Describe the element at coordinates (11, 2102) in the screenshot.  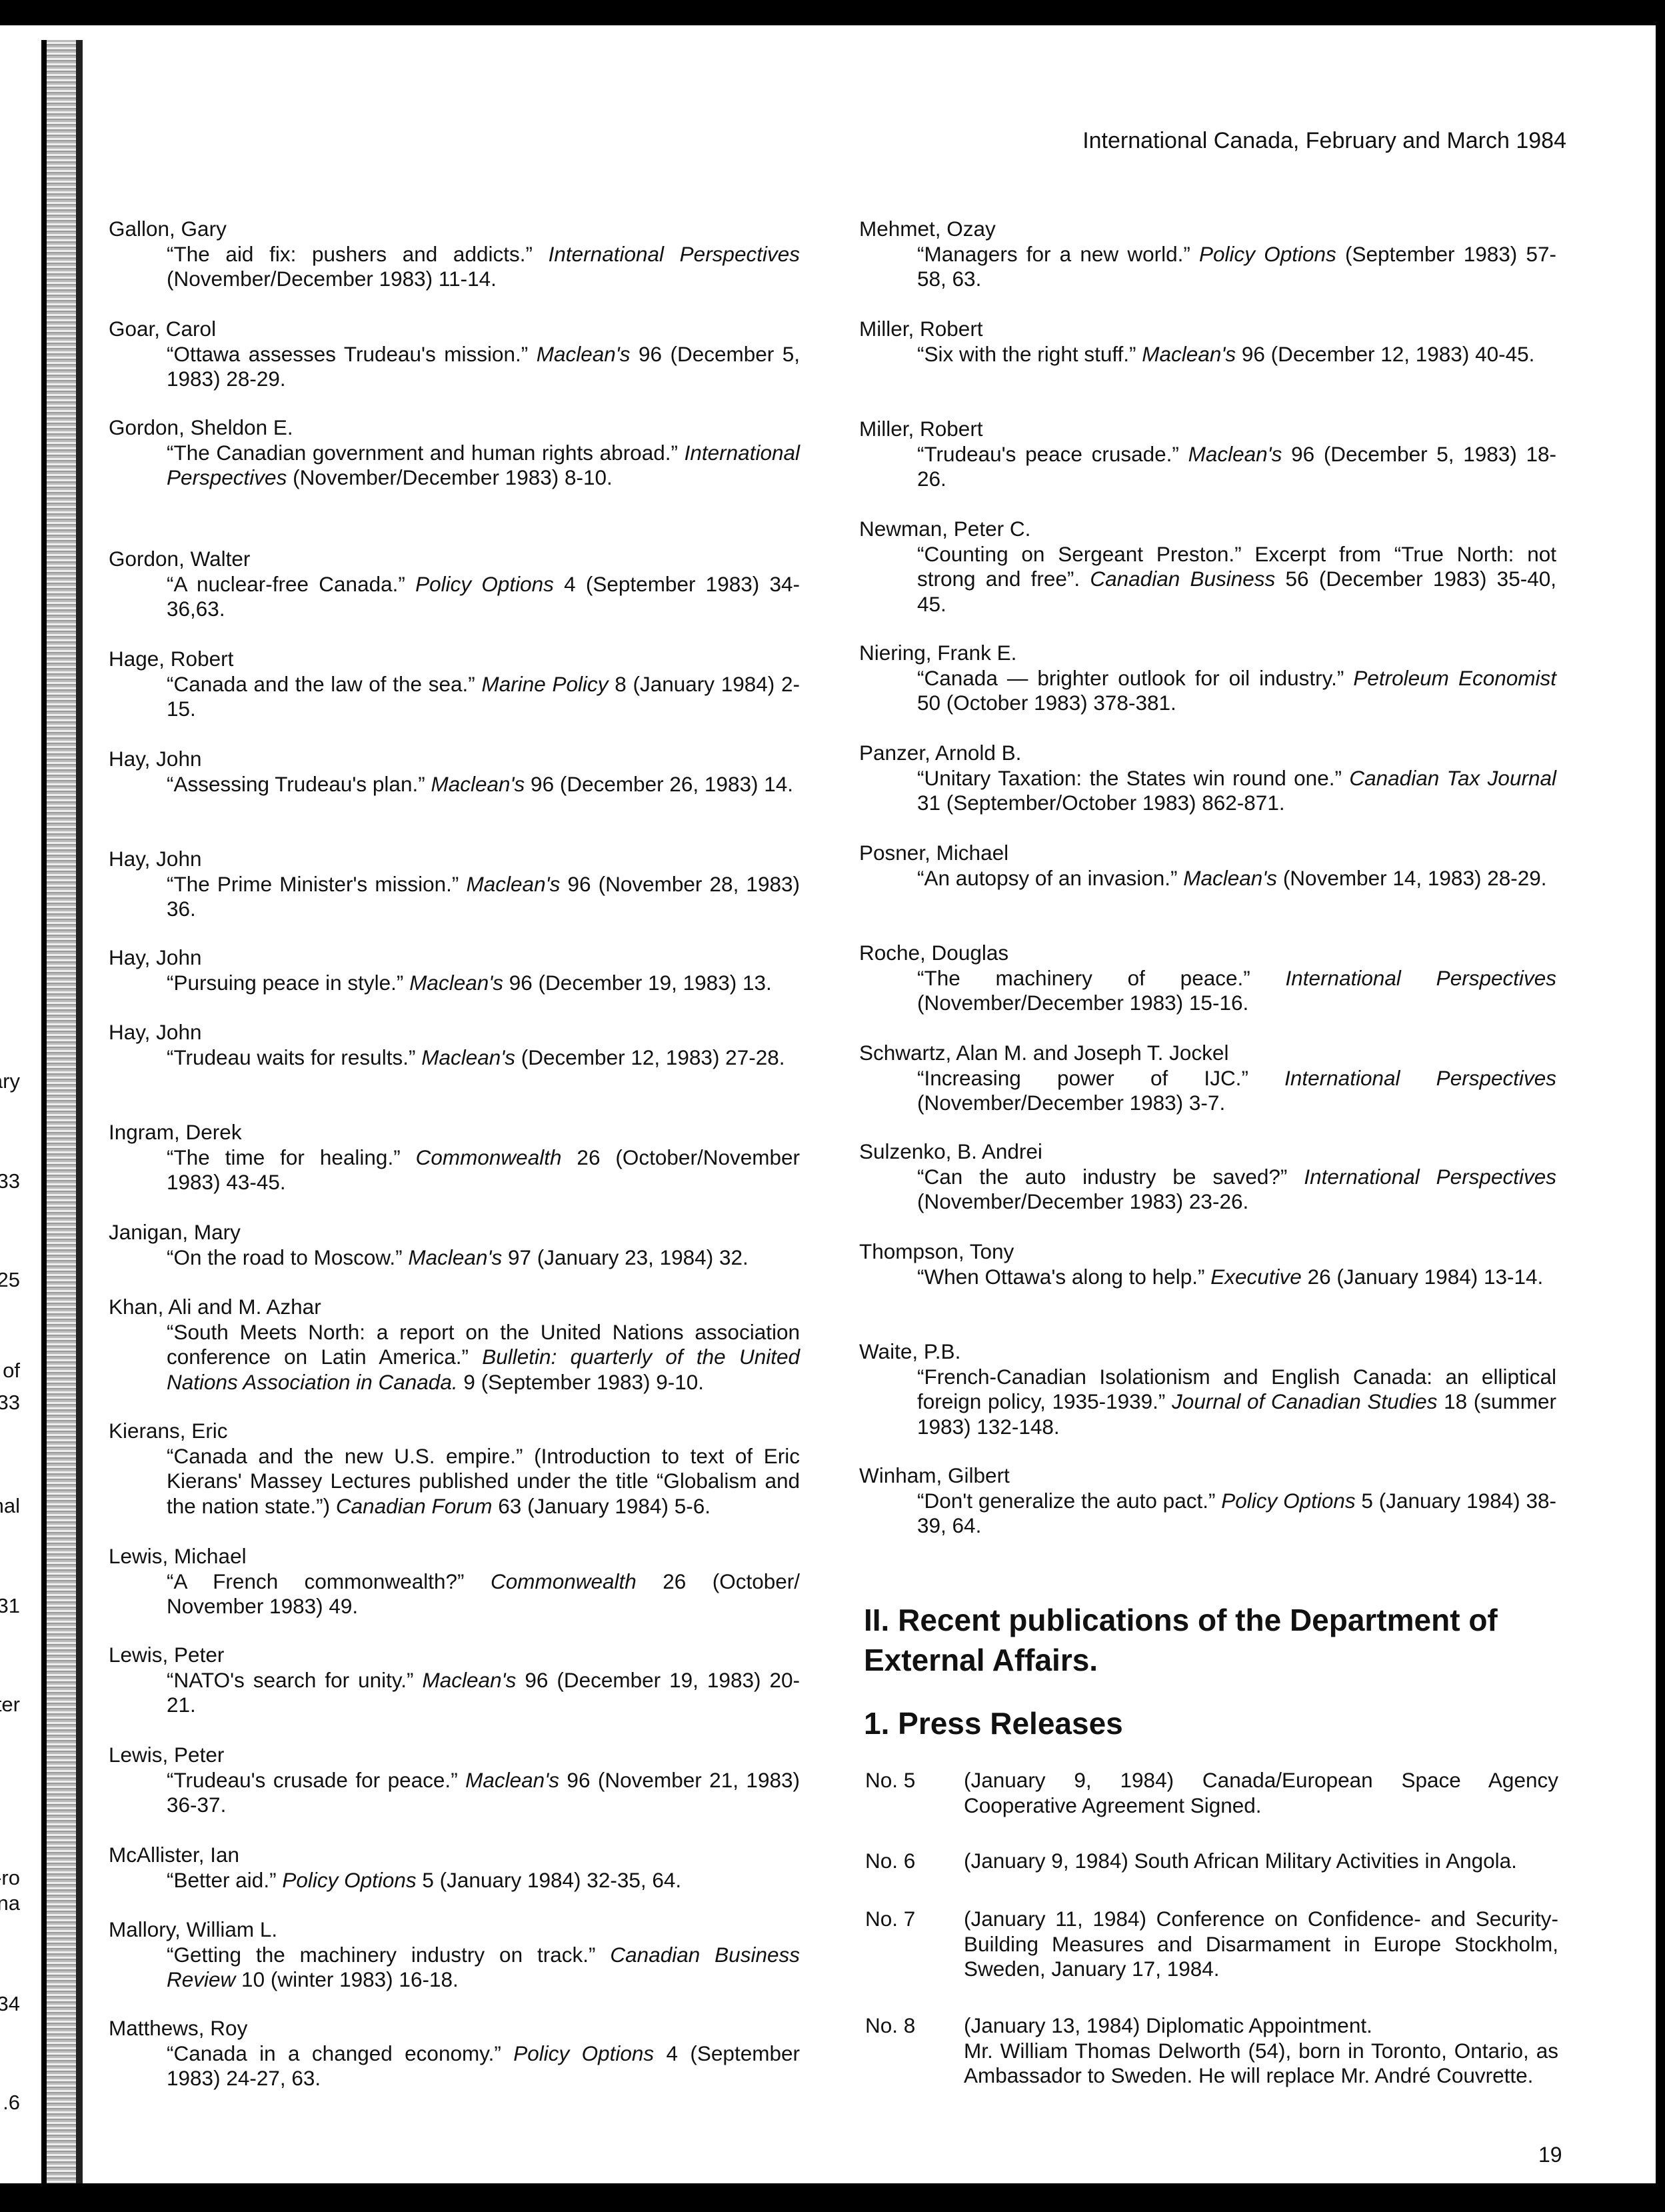
I see `margin-fragment: 6.` at that location.